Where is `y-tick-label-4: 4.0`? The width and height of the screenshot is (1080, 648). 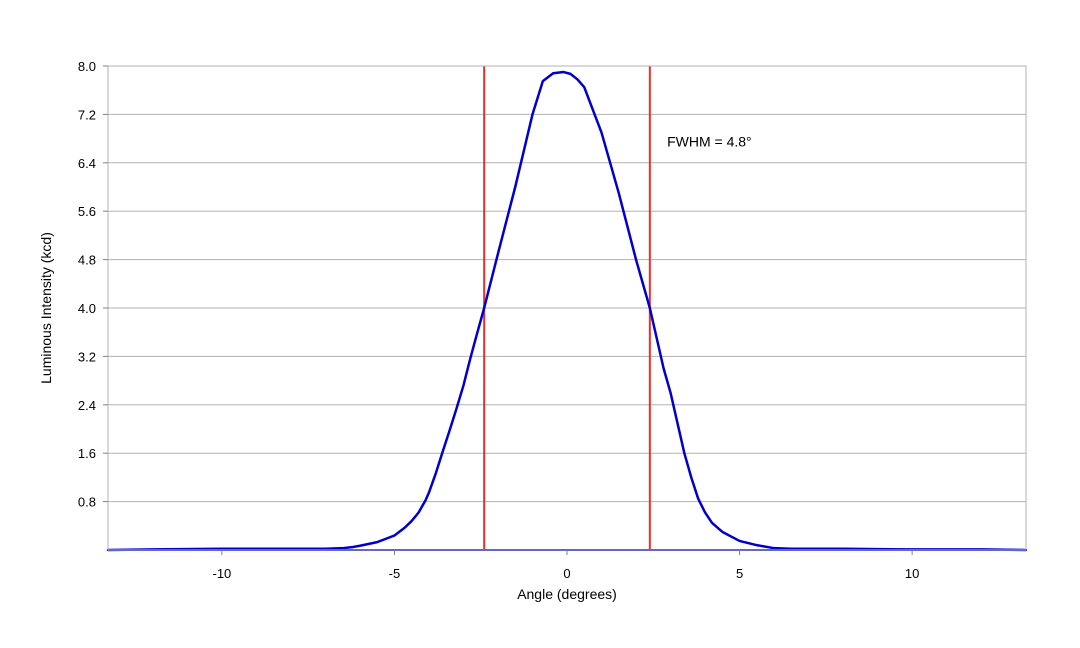
y-tick-label-4: 4.0 is located at coordinates (87, 308).